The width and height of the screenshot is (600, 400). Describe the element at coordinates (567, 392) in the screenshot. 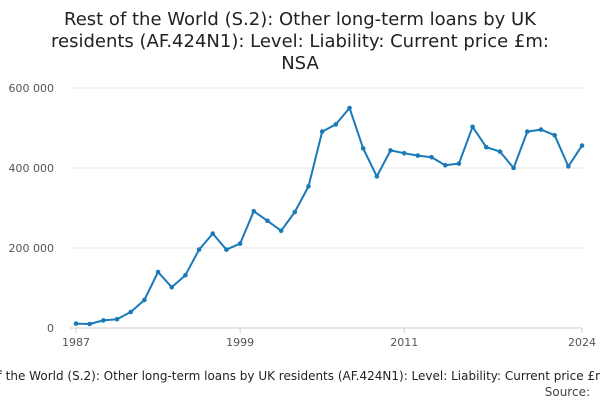

I see `source-label: Source:` at that location.